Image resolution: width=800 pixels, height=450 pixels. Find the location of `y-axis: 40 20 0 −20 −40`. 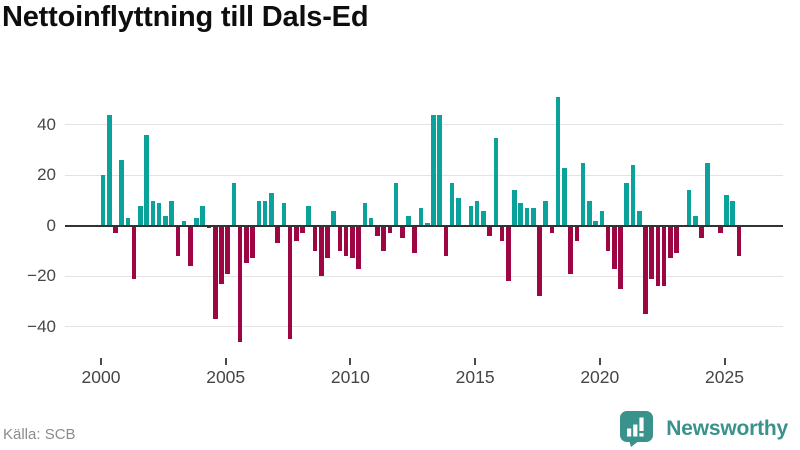

y-axis: 40 20 0 −20 −40 is located at coordinates (28, 221).